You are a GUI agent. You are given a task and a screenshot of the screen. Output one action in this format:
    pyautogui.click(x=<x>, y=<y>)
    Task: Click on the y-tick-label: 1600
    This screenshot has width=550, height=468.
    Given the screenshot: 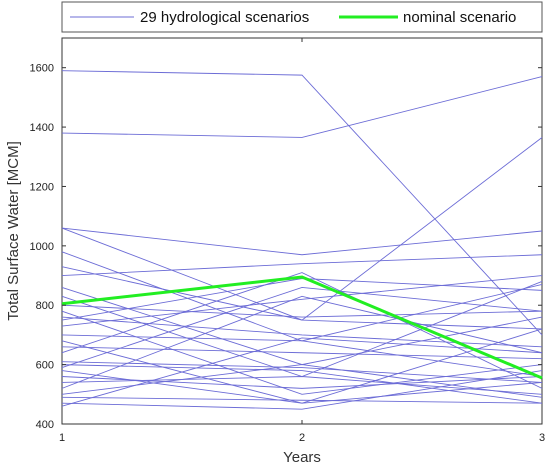 What is the action you would take?
    pyautogui.click(x=42, y=69)
    